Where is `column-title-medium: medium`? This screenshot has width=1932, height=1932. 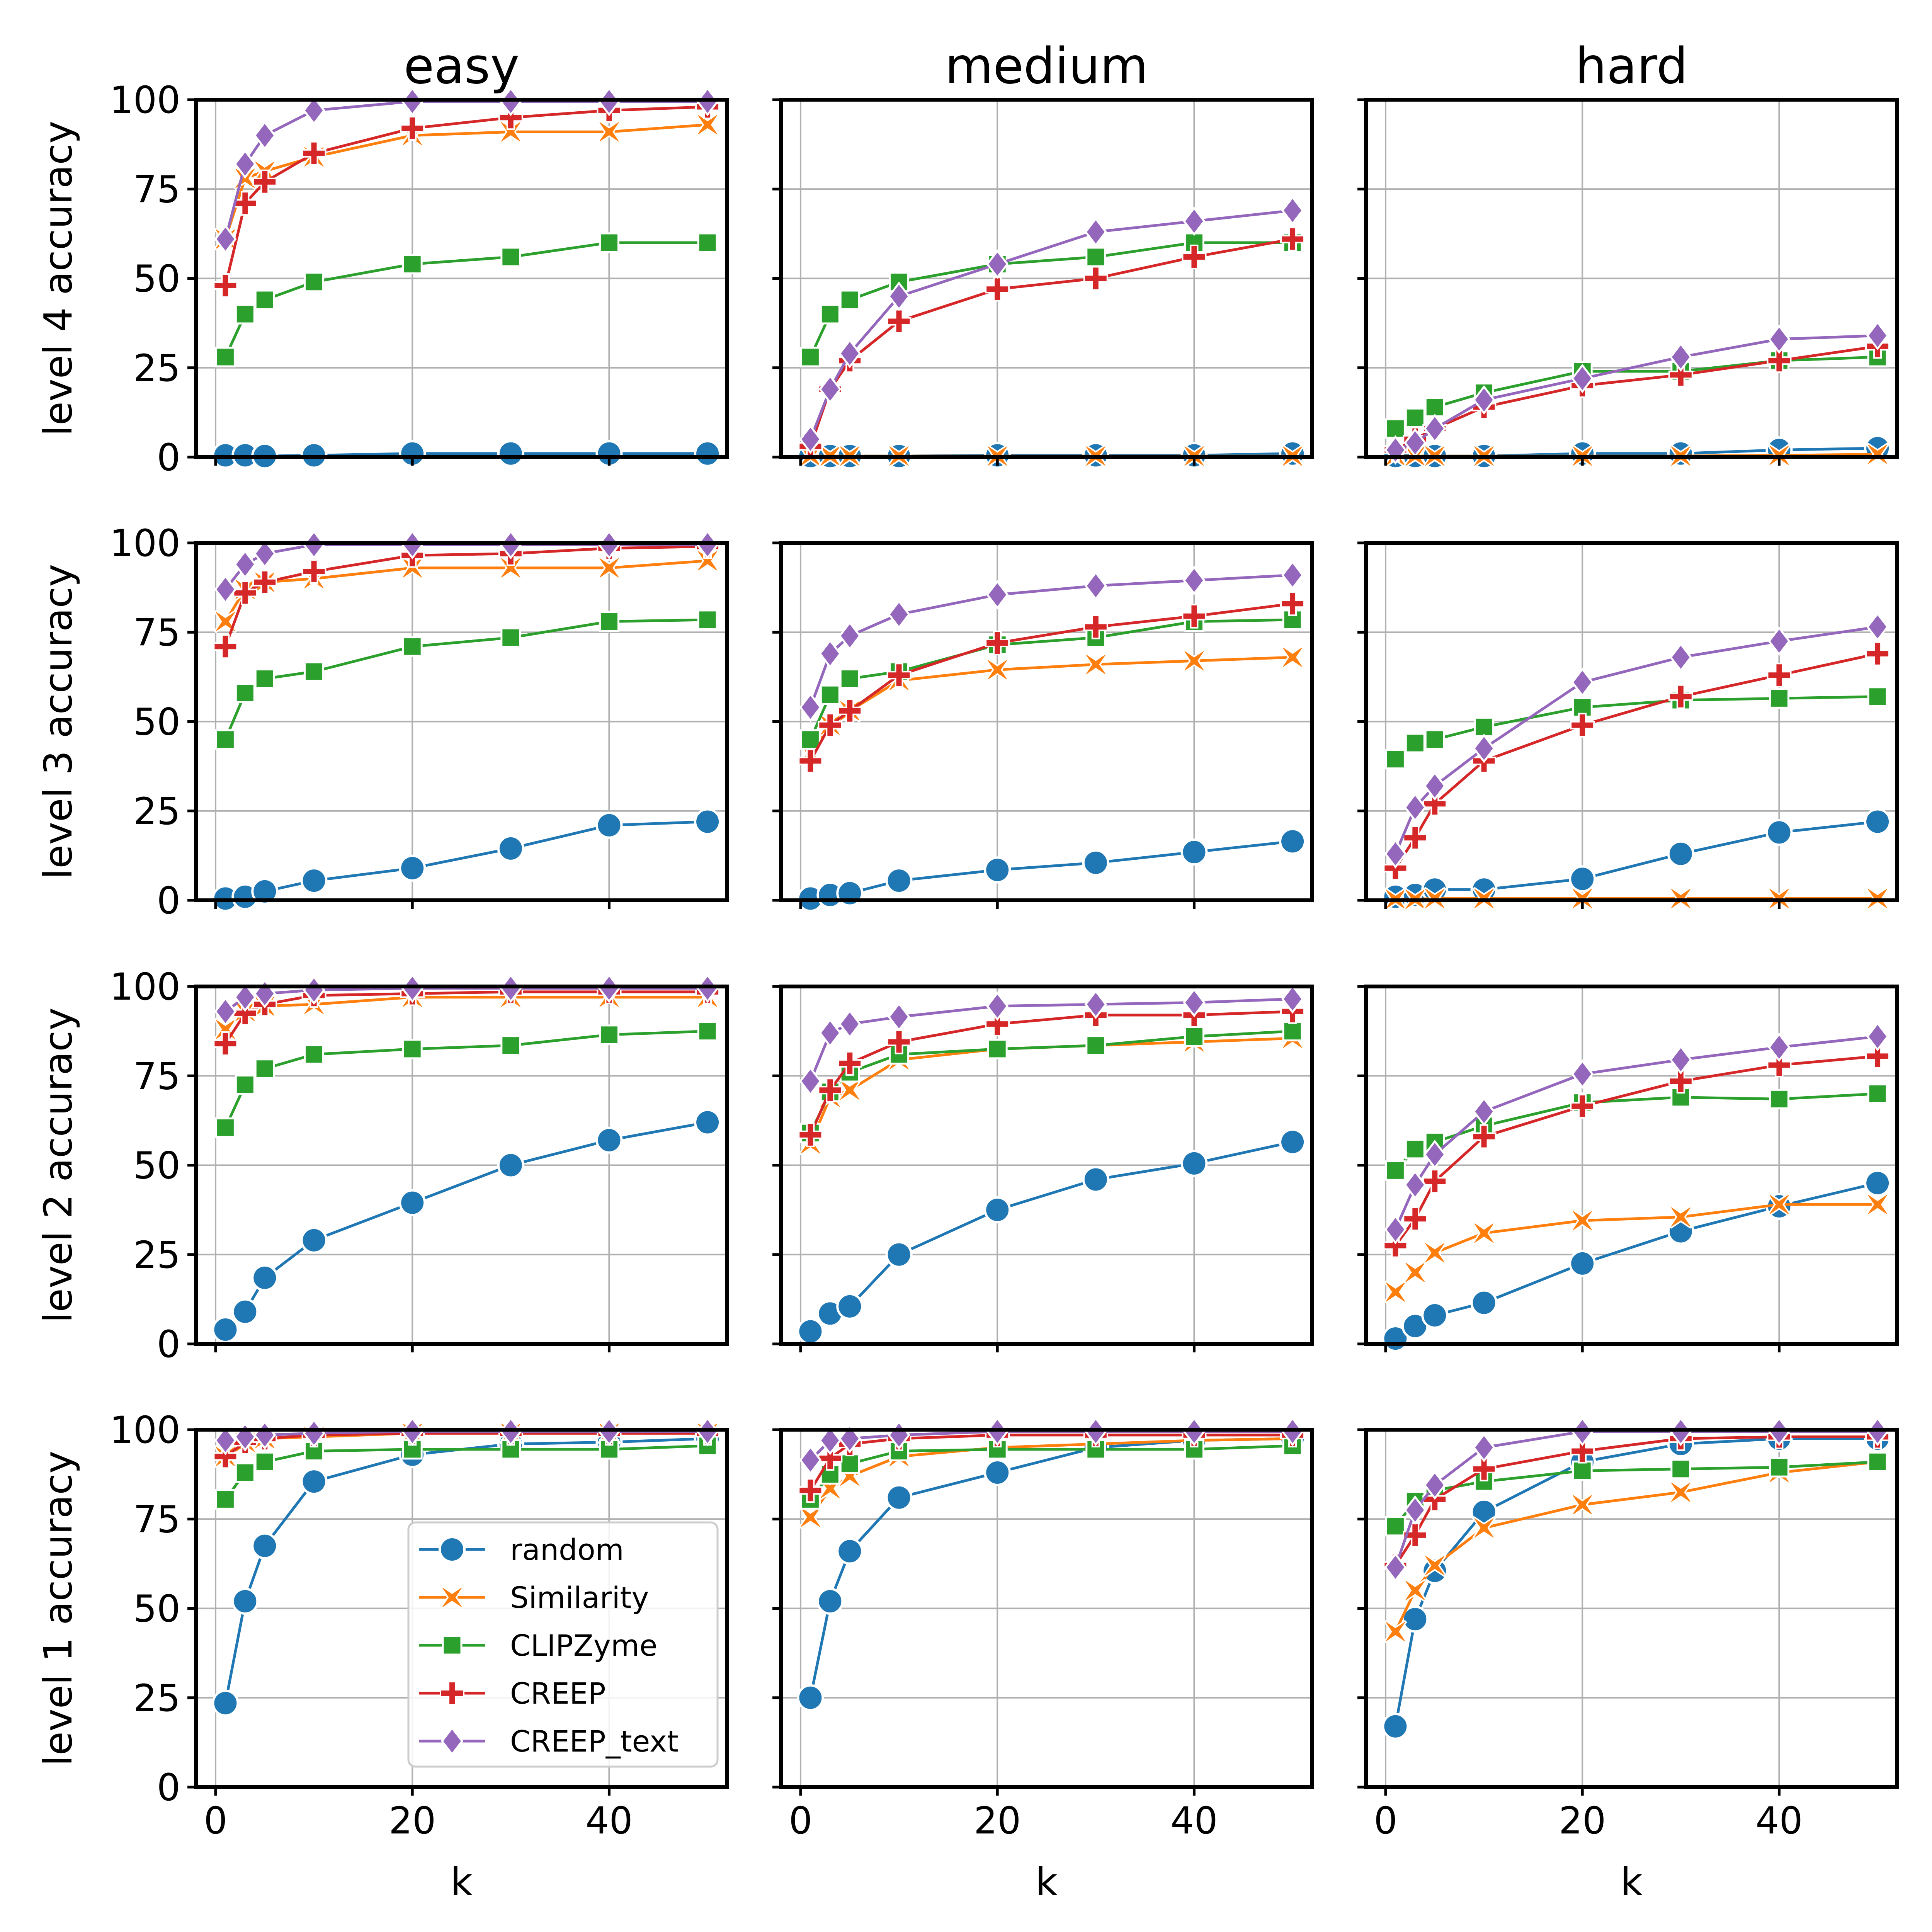 column-title-medium: medium is located at coordinates (1047, 66).